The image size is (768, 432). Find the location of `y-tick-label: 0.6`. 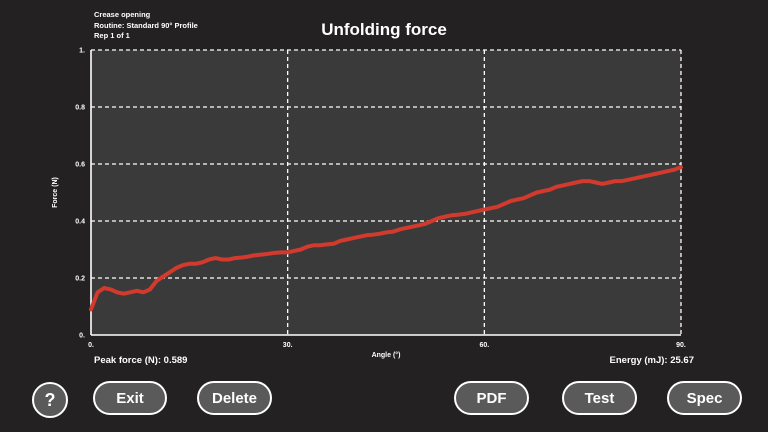

y-tick-label: 0.6 is located at coordinates (80, 165).